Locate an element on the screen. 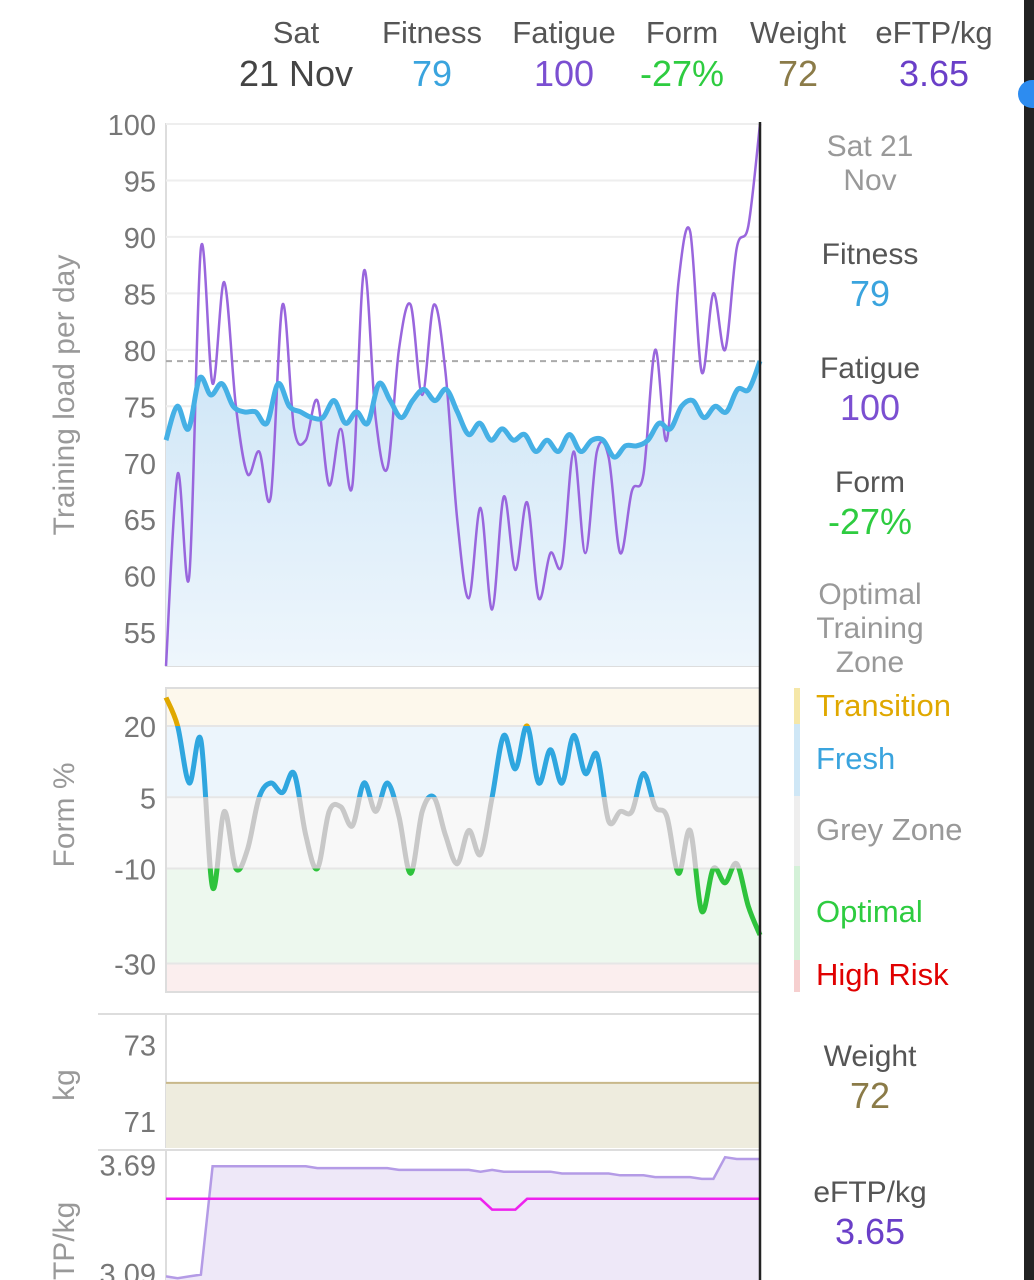  sidebar-fitness-label: Fitness is located at coordinates (870, 254).